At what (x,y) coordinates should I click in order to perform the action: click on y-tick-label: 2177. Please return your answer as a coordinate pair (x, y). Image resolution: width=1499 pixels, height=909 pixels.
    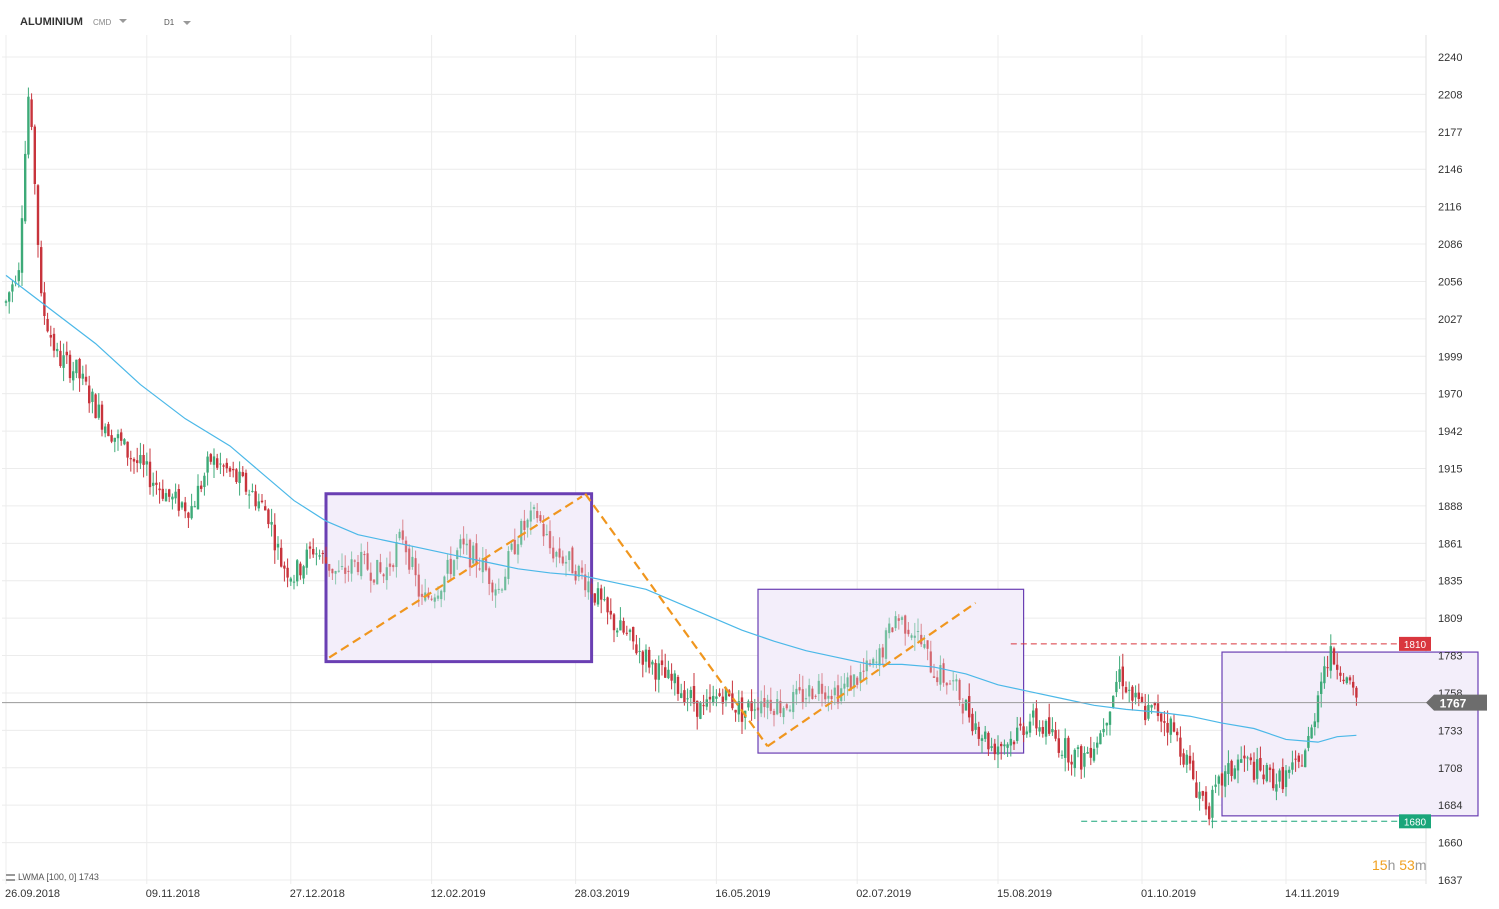
    Looking at the image, I should click on (1450, 133).